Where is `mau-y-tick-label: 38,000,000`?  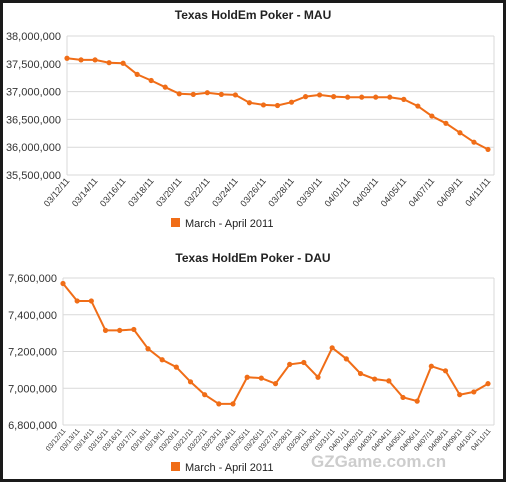
mau-y-tick-label: 38,000,000 is located at coordinates (33, 37).